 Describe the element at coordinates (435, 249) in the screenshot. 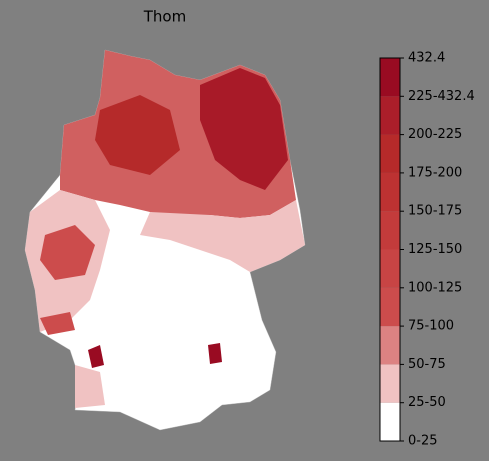

I see `colorbar-label: 125-150` at that location.